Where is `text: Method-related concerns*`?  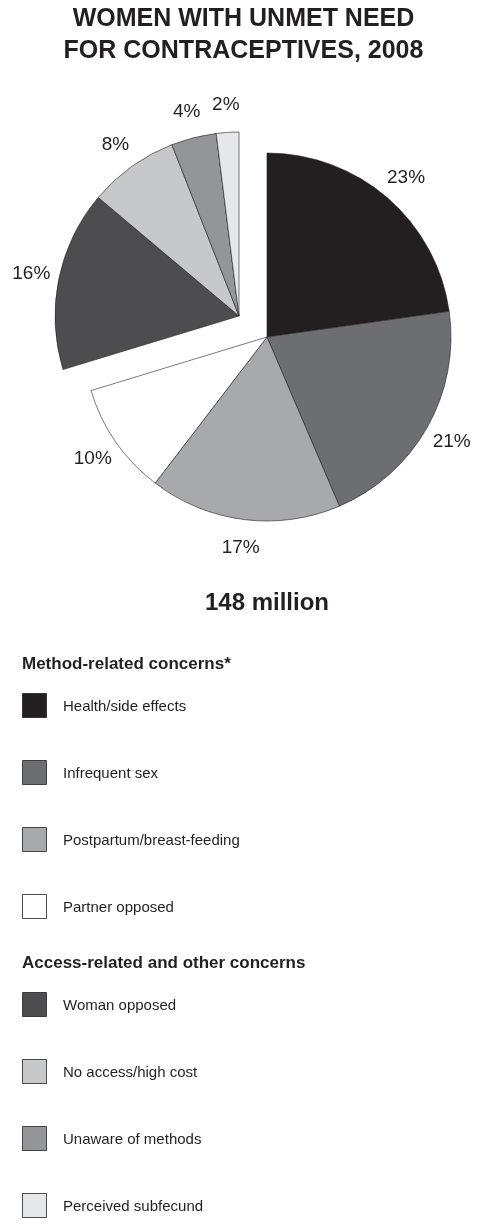
text: Method-related concerns* is located at coordinates (127, 663).